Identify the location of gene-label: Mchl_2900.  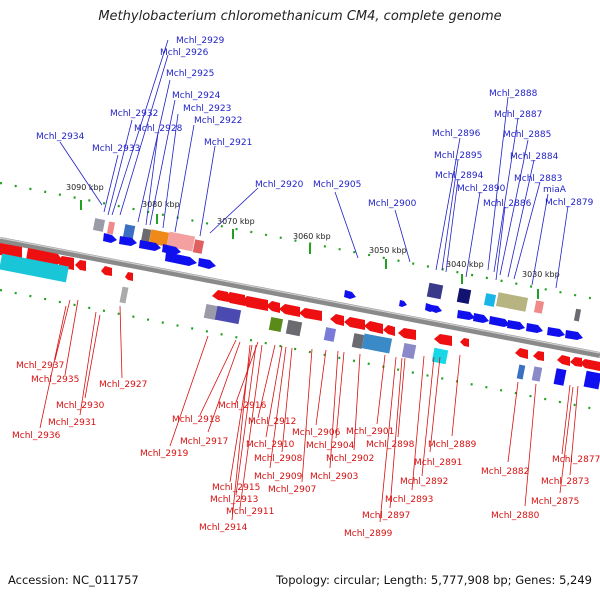
(392, 231).